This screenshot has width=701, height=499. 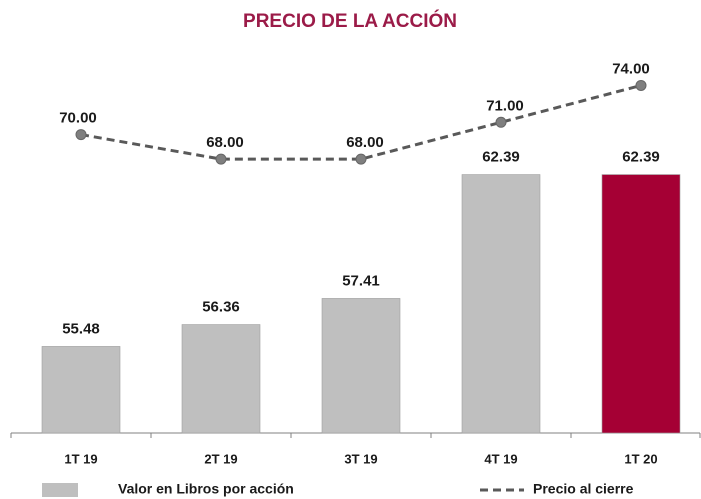 I want to click on data-label: 55.48, so click(x=81, y=328).